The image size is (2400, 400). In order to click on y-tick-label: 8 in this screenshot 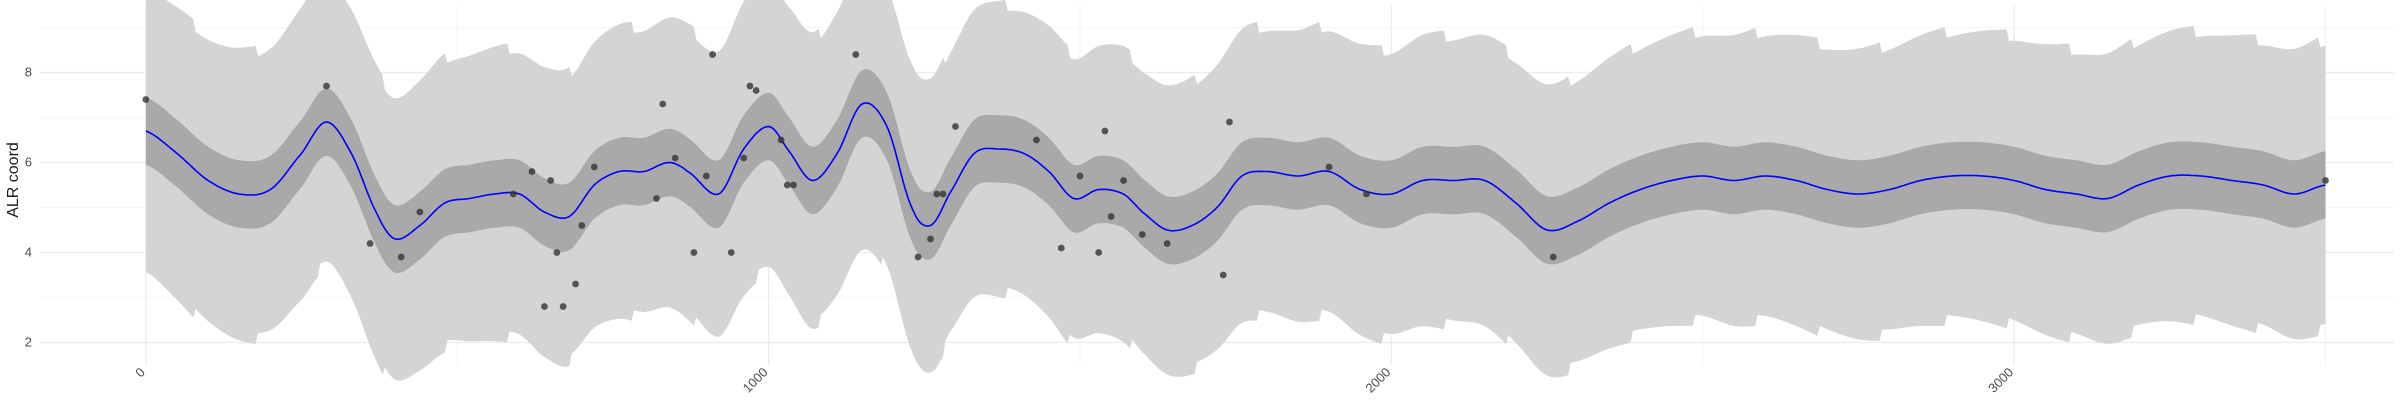, I will do `click(28, 72)`.